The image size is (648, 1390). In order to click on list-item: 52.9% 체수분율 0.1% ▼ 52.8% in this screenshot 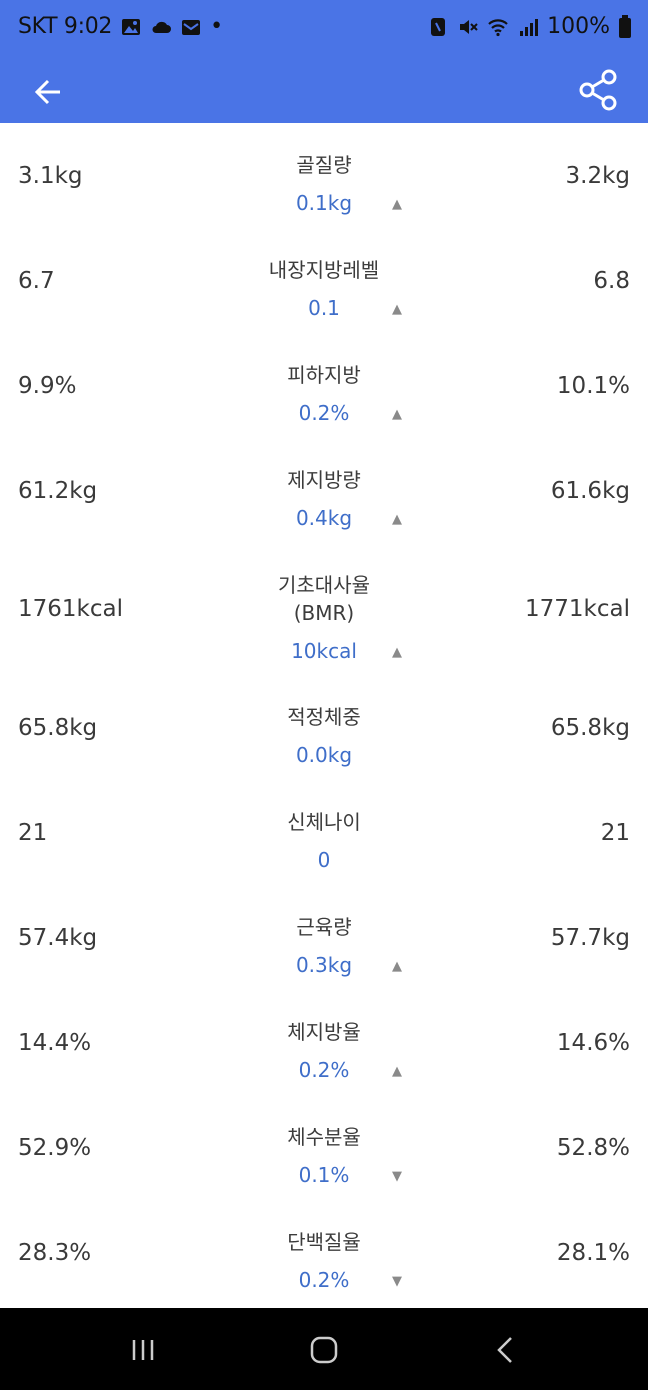, I will do `click(324, 1147)`.